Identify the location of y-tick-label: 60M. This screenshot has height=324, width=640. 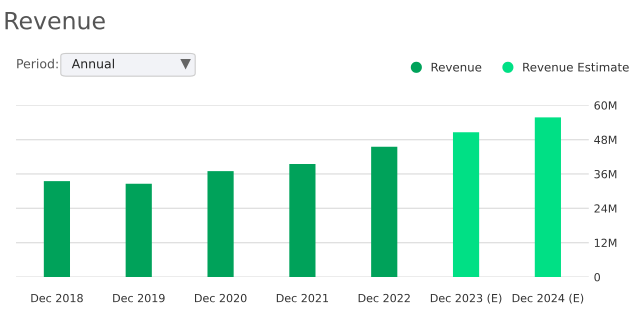
(605, 105).